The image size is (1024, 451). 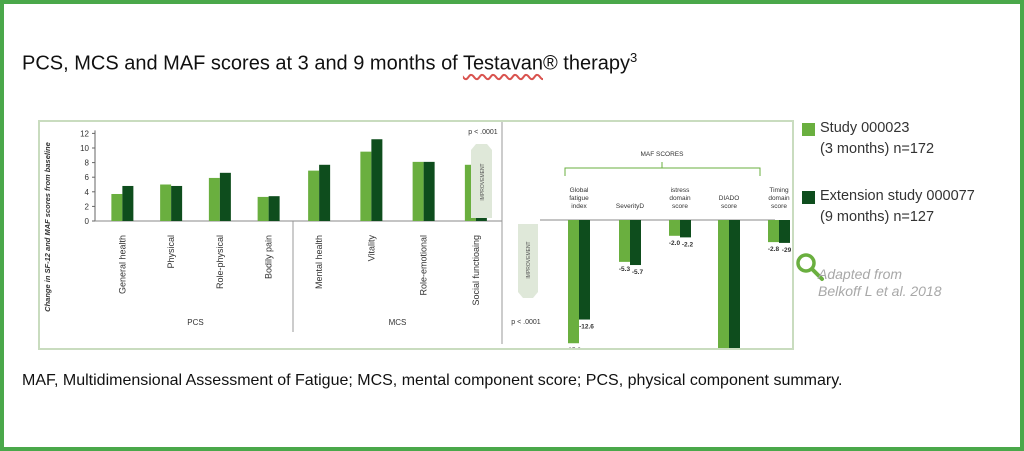 What do you see at coordinates (424, 265) in the screenshot?
I see `x-tick-label: Role-emotional` at bounding box center [424, 265].